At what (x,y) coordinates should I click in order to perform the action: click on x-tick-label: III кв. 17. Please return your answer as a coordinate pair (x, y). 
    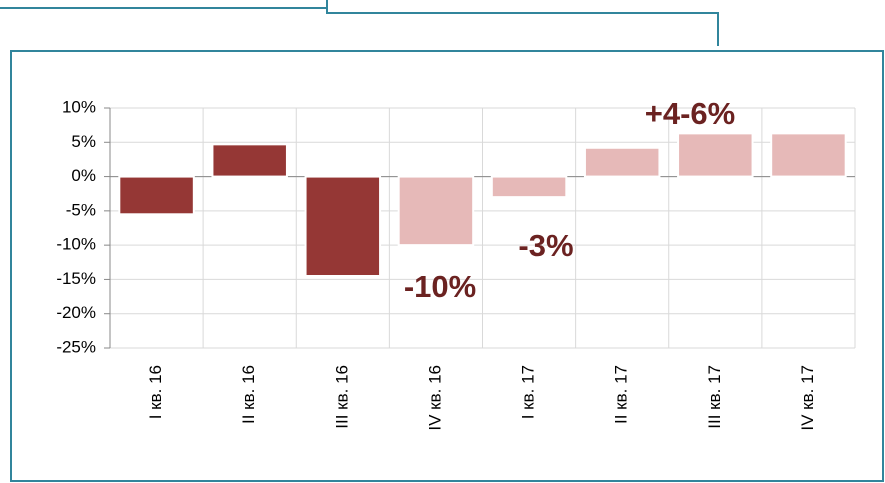
    Looking at the image, I should click on (714, 397).